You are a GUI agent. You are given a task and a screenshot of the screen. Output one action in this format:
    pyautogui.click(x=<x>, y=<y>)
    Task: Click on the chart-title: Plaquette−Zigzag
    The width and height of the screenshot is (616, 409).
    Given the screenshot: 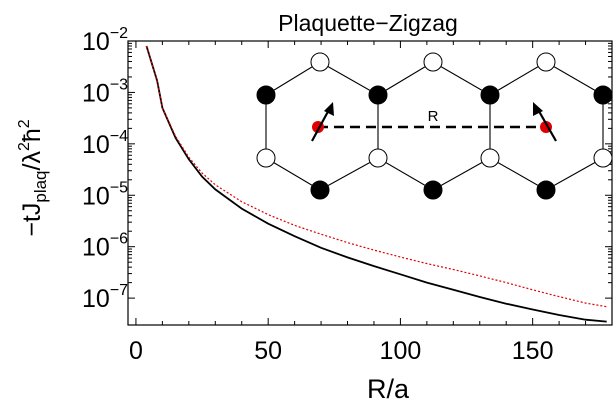 What is the action you would take?
    pyautogui.click(x=368, y=23)
    